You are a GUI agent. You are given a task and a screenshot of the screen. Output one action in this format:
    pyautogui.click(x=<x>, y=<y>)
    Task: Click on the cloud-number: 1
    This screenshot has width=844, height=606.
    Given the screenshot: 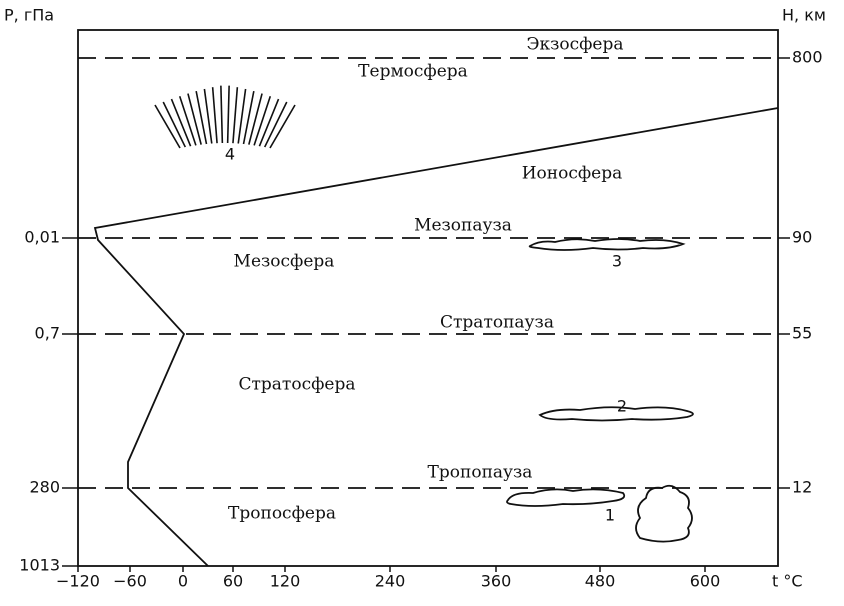 What is the action you would take?
    pyautogui.click(x=610, y=515)
    